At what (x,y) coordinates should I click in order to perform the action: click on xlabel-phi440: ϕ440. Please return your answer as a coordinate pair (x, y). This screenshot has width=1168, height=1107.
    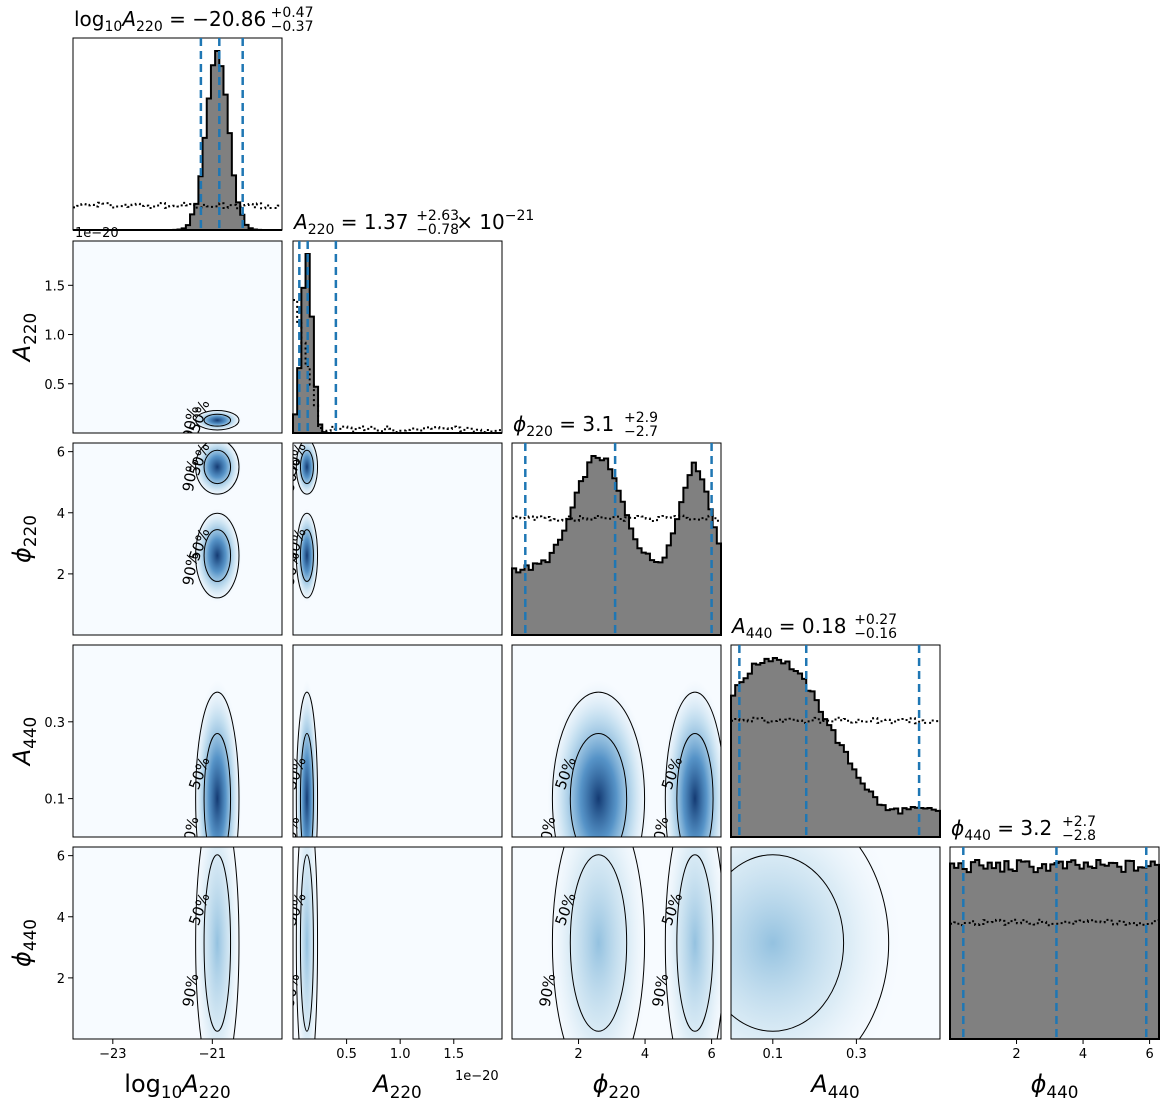
    Looking at the image, I should click on (1055, 1086).